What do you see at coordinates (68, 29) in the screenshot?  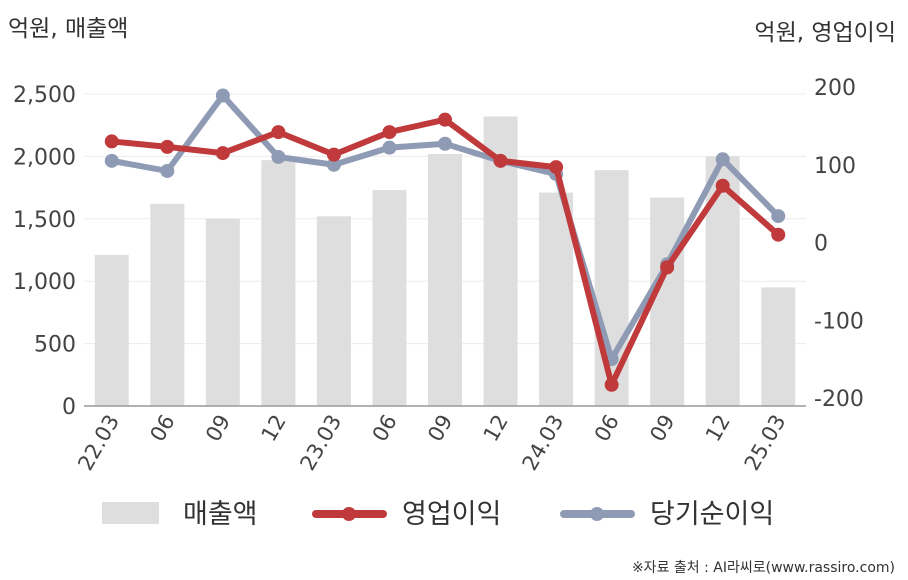 I see `left-axis-unit-label: 억원, 매출액` at bounding box center [68, 29].